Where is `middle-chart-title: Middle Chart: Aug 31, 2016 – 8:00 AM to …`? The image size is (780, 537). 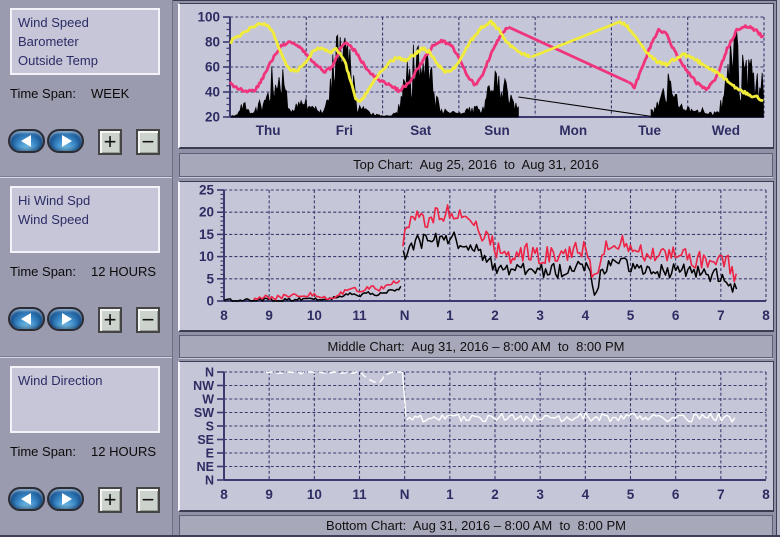
middle-chart-title: Middle Chart: Aug 31, 2016 – 8:00 AM to … is located at coordinates (476, 346).